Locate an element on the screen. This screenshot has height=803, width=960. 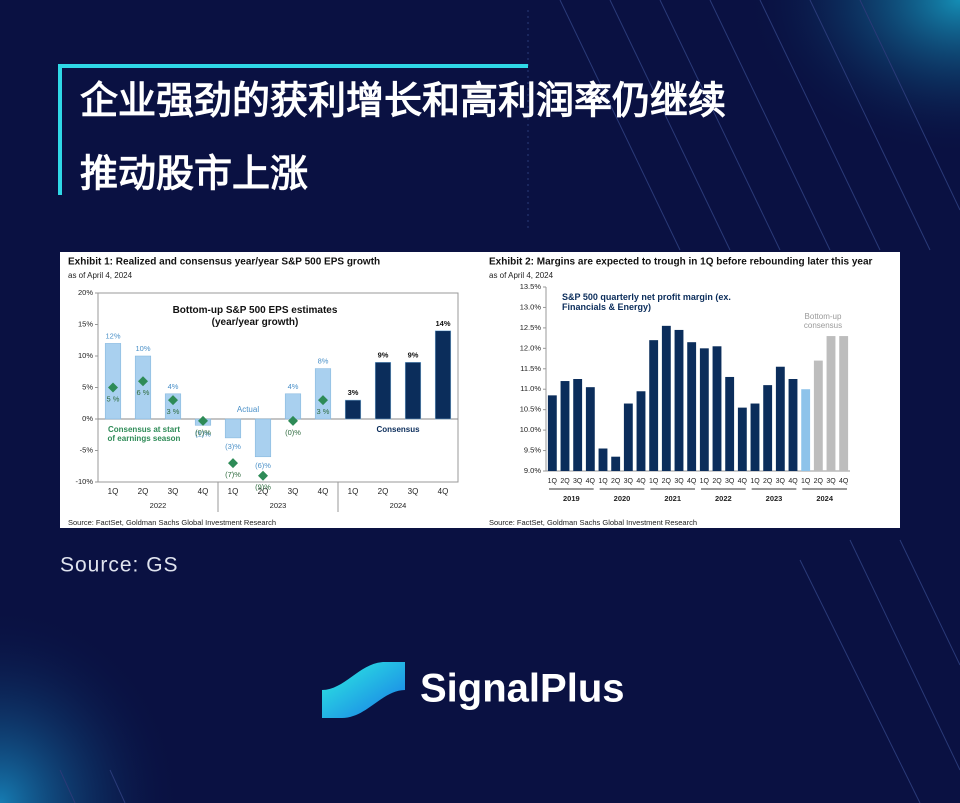
group-label: 2024 is located at coordinates (825, 498).